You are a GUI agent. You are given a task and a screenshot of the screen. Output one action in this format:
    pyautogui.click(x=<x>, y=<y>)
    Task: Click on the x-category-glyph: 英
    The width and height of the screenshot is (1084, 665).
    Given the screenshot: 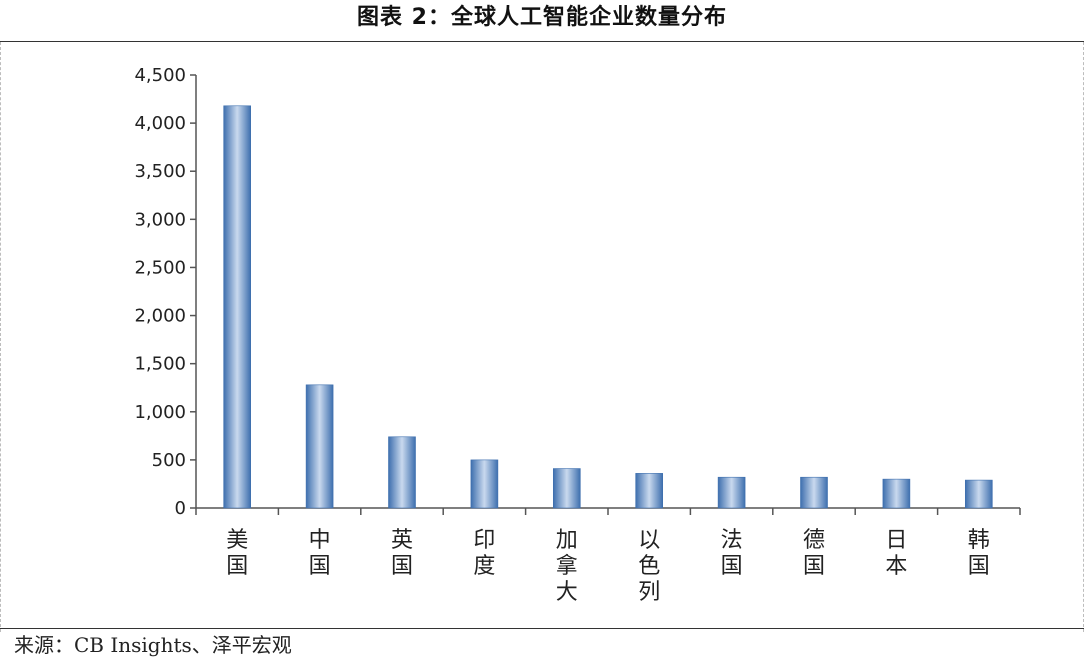 What is the action you would take?
    pyautogui.click(x=402, y=540)
    